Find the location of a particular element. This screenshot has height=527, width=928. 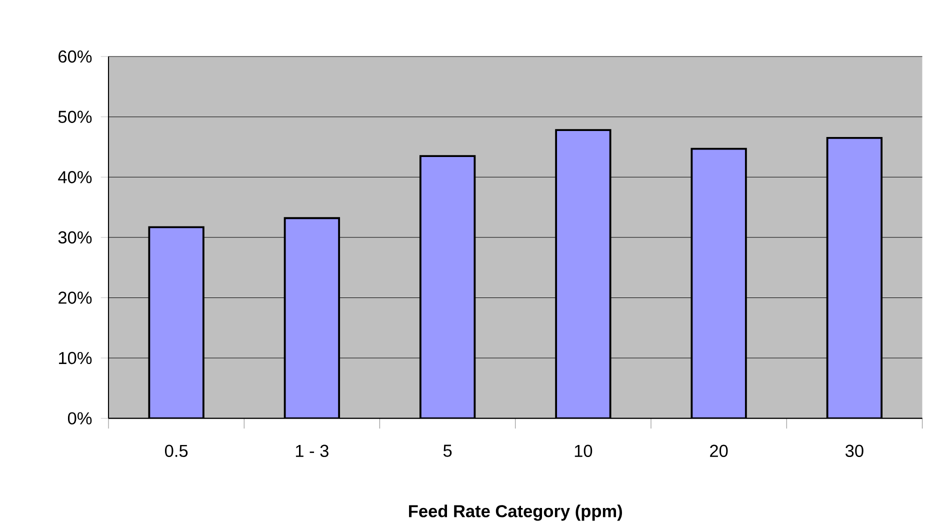

x-axis-title: Feed Rate Category (ppm) is located at coordinates (515, 513).